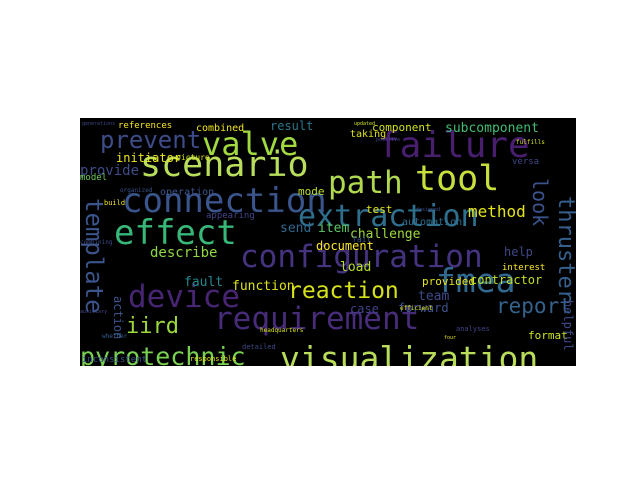 This screenshot has width=640, height=480. What do you see at coordinates (361, 257) in the screenshot?
I see `word-configuration: configuration` at bounding box center [361, 257].